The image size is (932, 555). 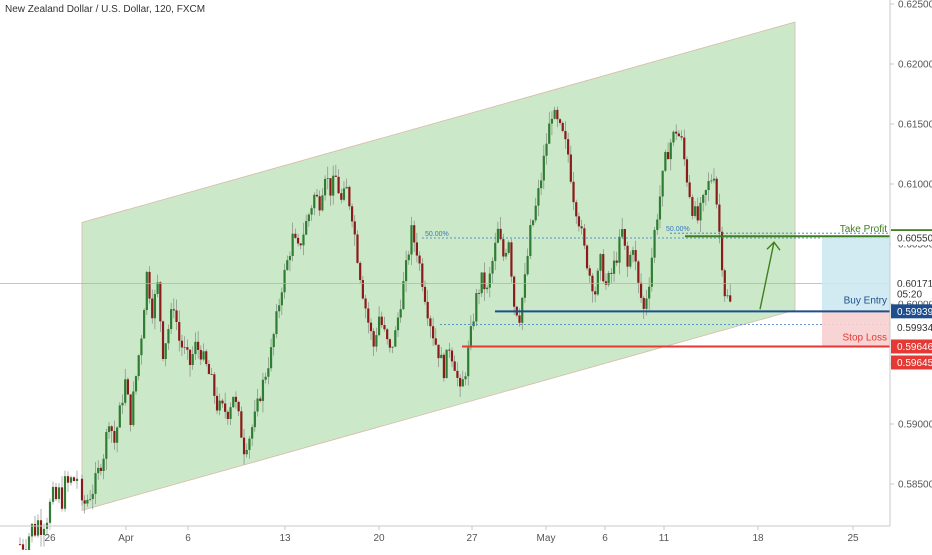 What do you see at coordinates (915, 425) in the screenshot?
I see `y-tick-label: 0.59000` at bounding box center [915, 425].